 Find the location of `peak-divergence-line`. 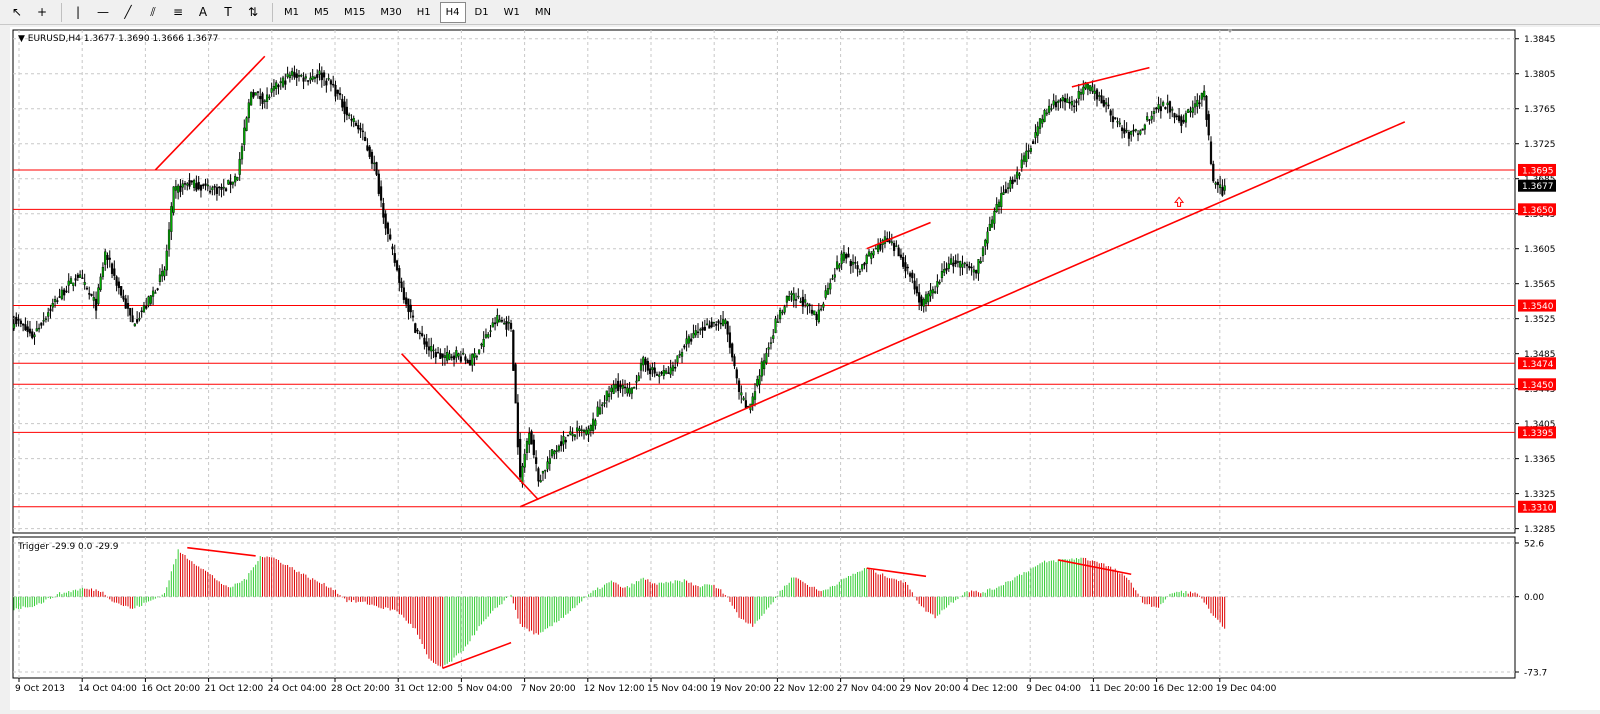

peak-divergence-line is located at coordinates (221, 551).